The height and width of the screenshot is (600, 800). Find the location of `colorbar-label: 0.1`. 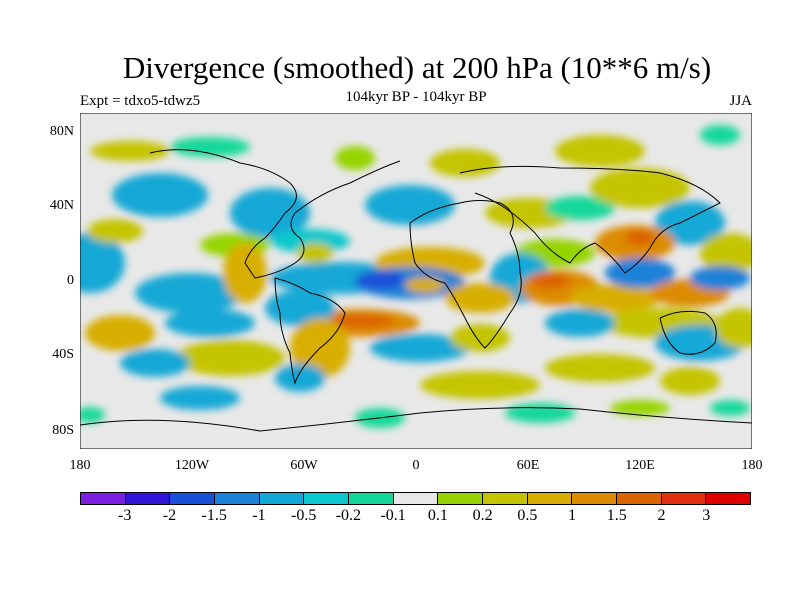

colorbar-label: 0.1 is located at coordinates (437, 515).